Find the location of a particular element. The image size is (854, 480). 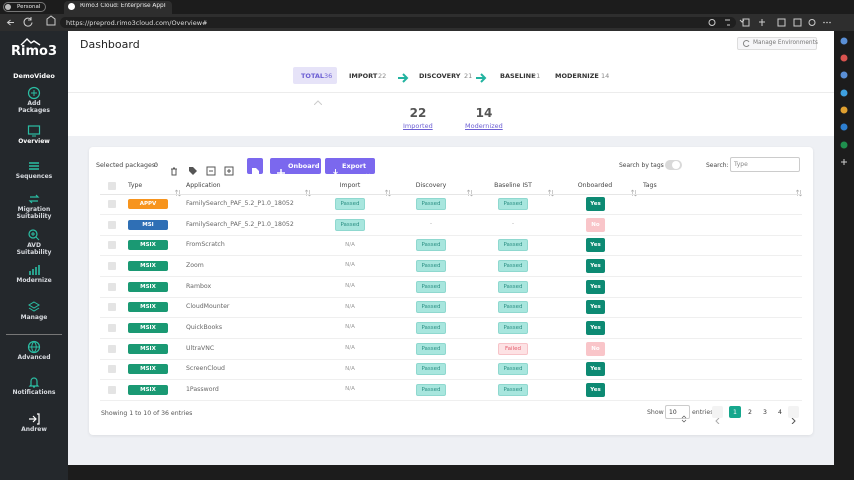

nav-item: Notifications is located at coordinates (34, 385).